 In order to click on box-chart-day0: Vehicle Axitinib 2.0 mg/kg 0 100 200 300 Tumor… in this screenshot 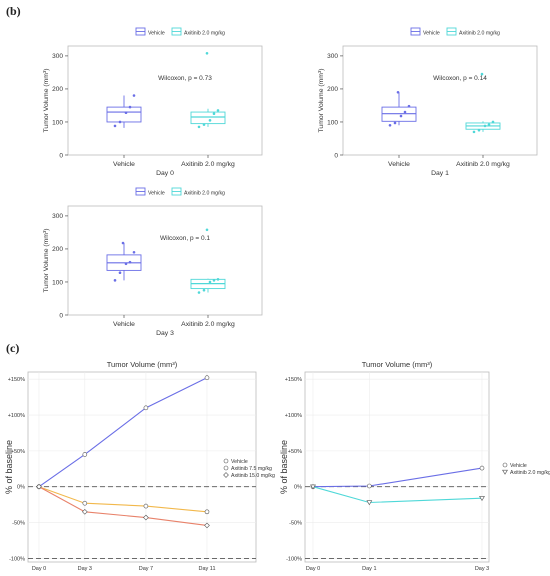, I will do `click(153, 102)`.